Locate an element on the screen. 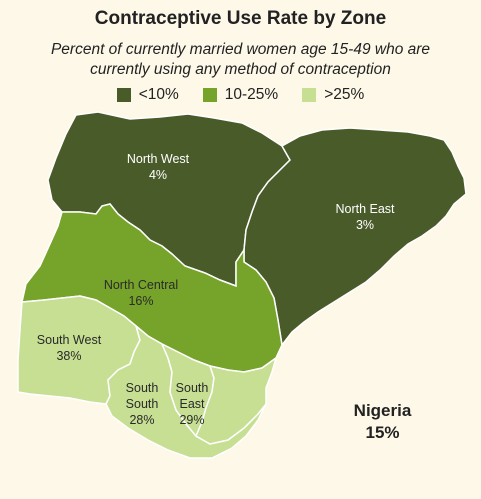 The width and height of the screenshot is (481, 499). label-south-west-value: 38% is located at coordinates (69, 356).